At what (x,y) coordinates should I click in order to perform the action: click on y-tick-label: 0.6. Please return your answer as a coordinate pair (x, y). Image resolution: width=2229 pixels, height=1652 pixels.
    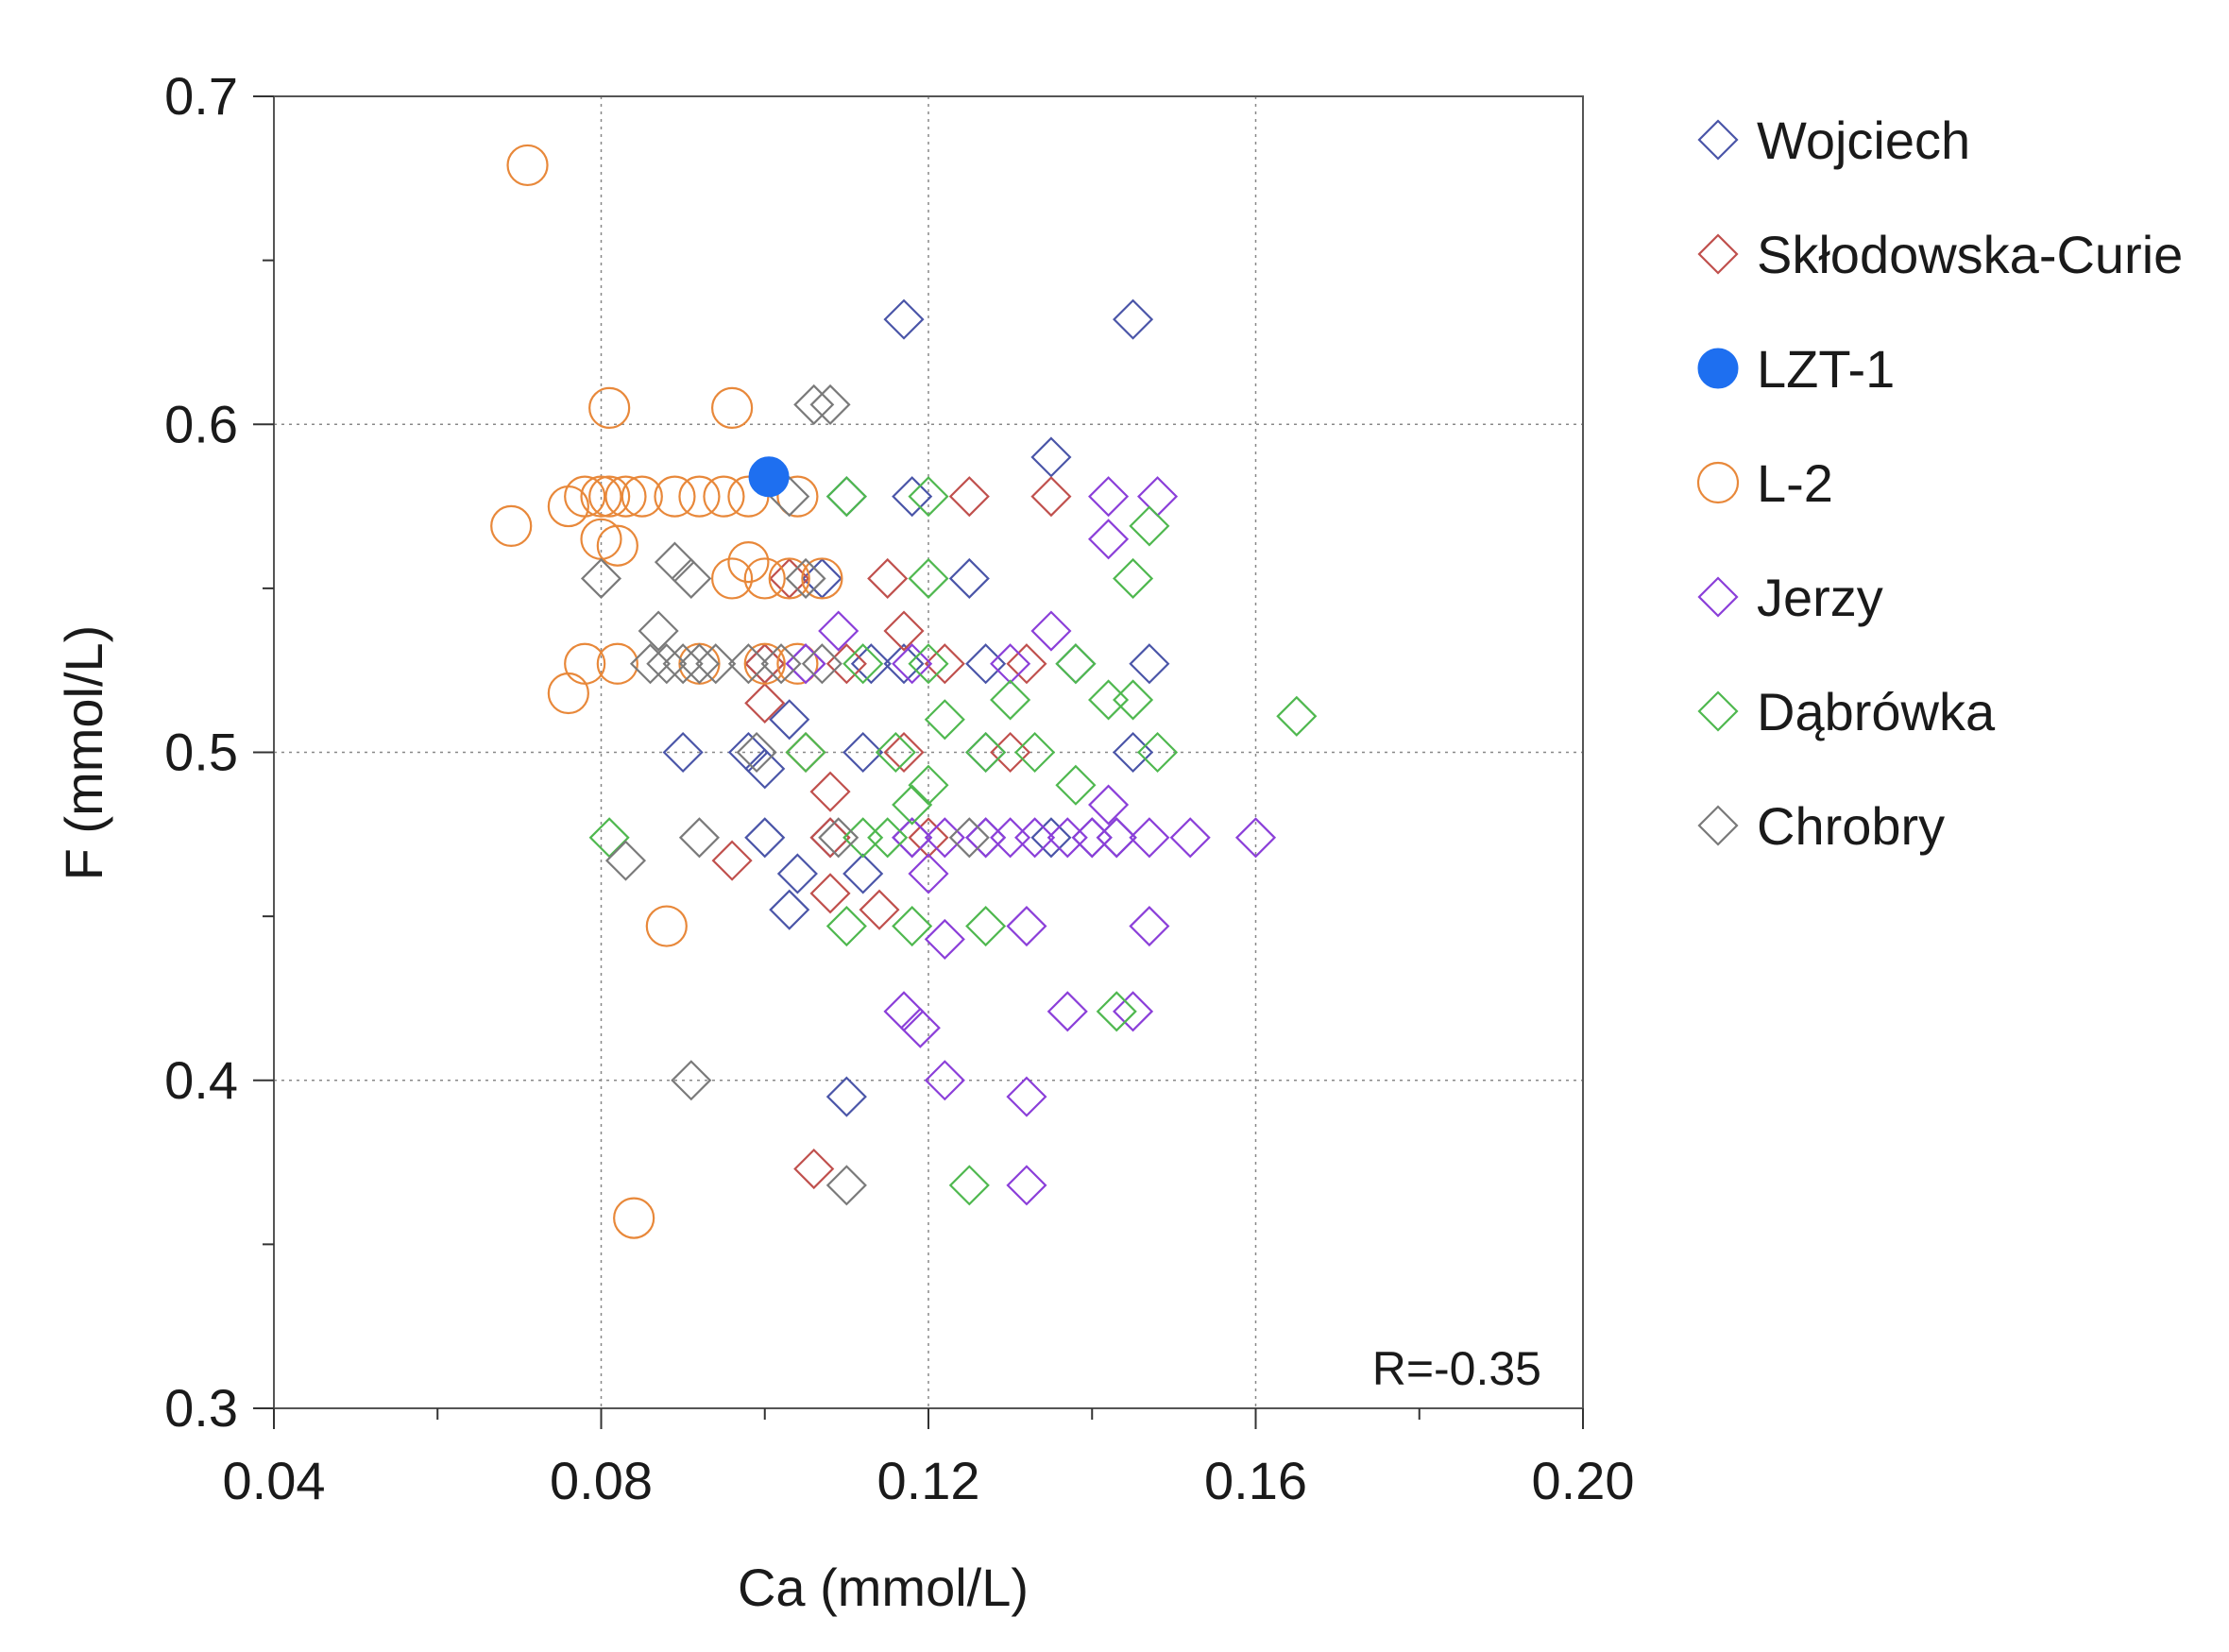
    Looking at the image, I should click on (201, 424).